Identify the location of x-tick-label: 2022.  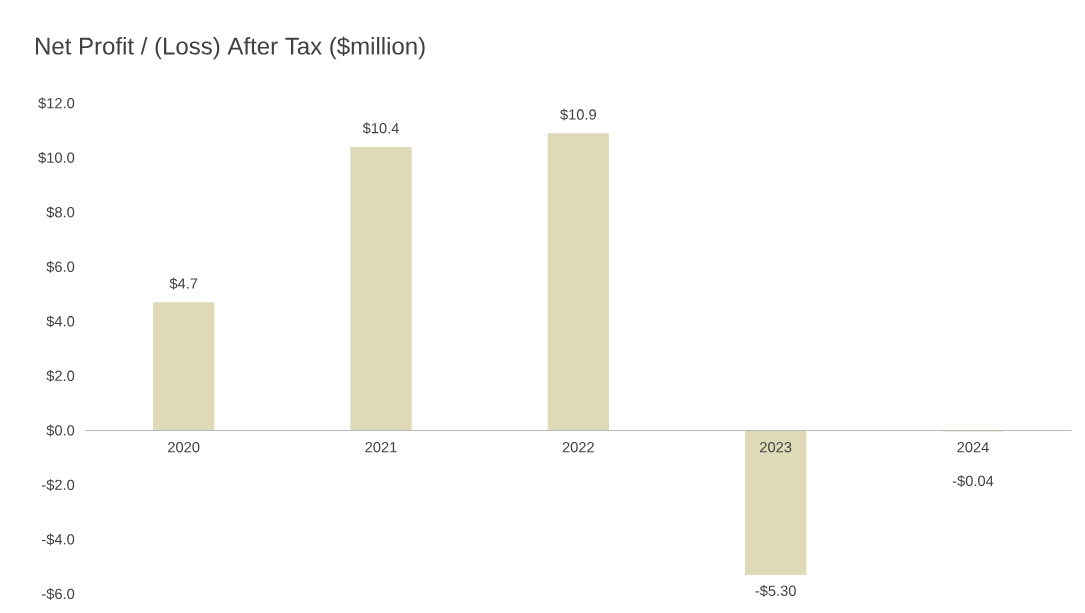
(578, 447).